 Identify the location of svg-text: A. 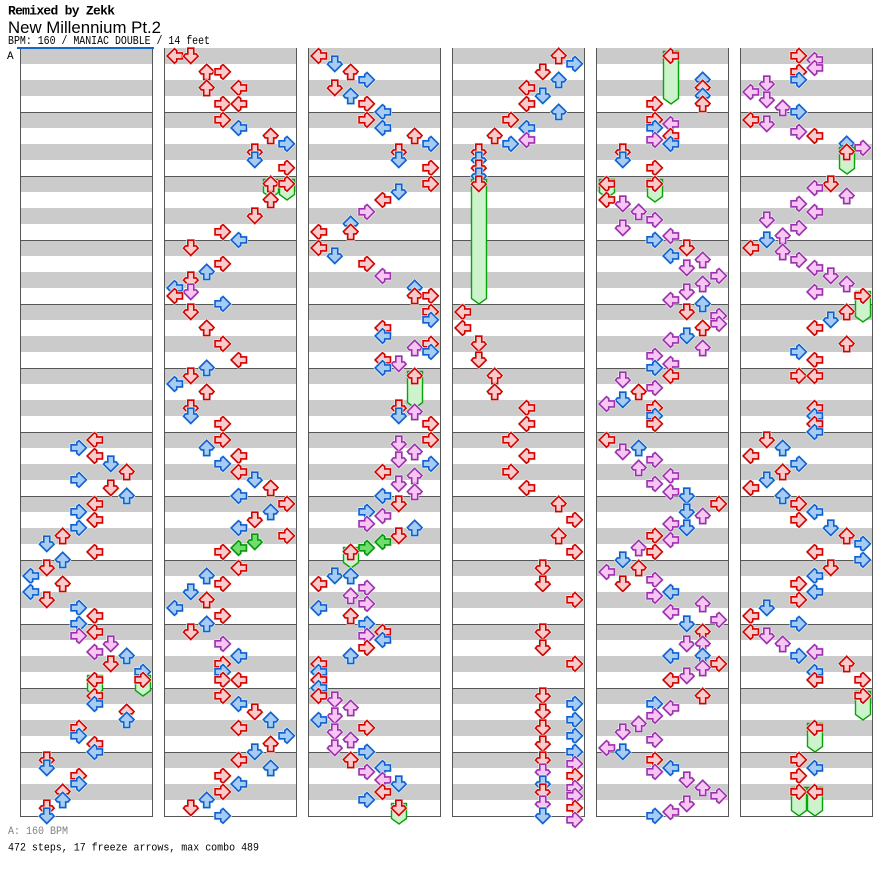
(10, 57).